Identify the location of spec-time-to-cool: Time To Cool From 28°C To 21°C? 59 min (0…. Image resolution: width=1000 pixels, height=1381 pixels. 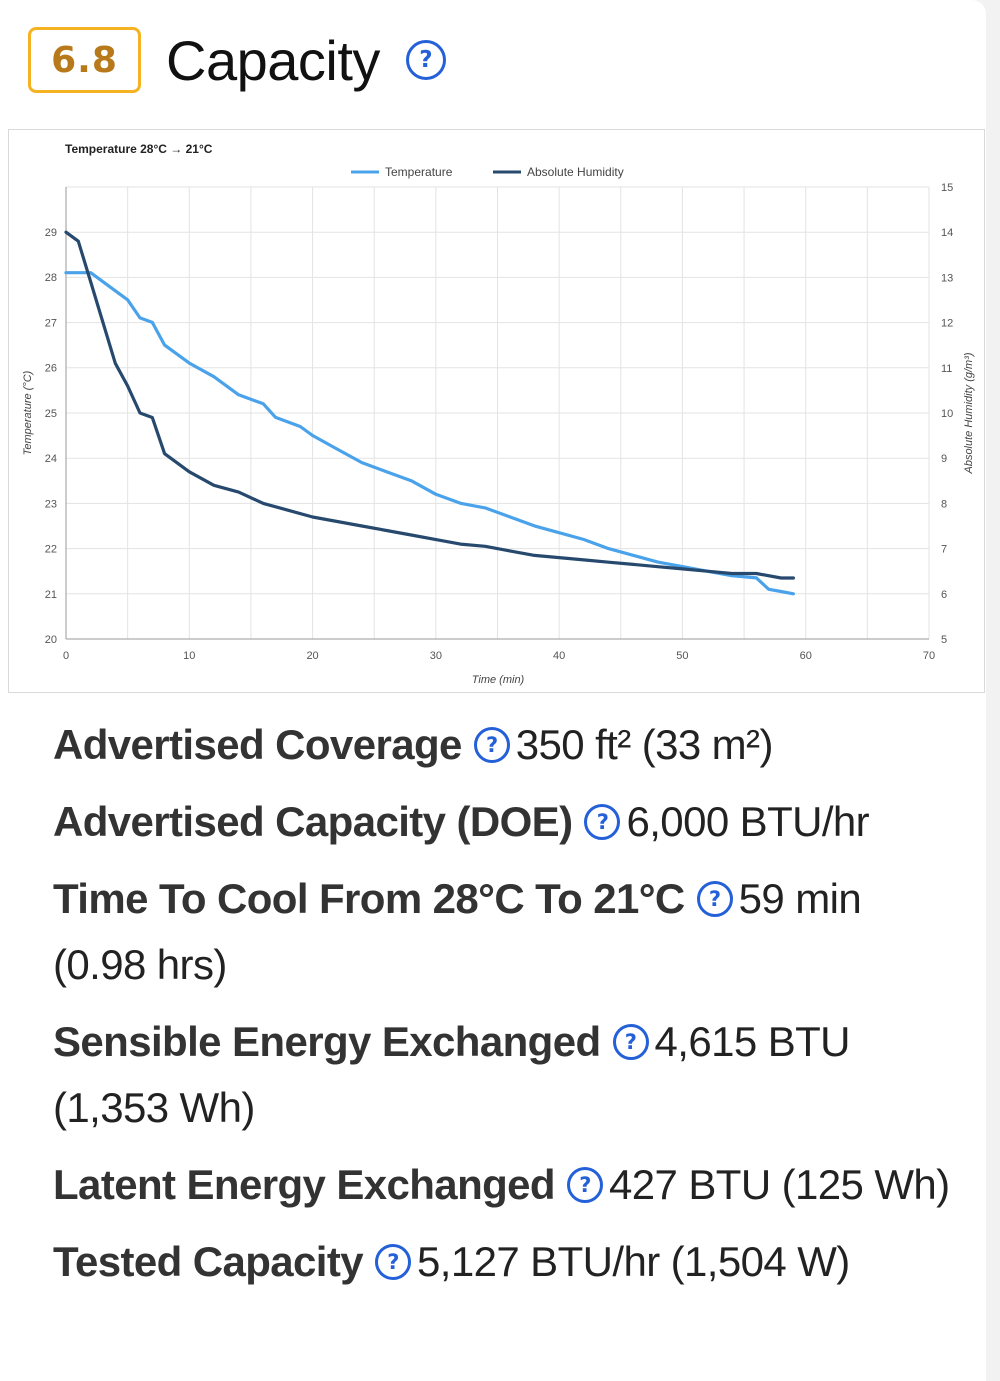
(505, 932).